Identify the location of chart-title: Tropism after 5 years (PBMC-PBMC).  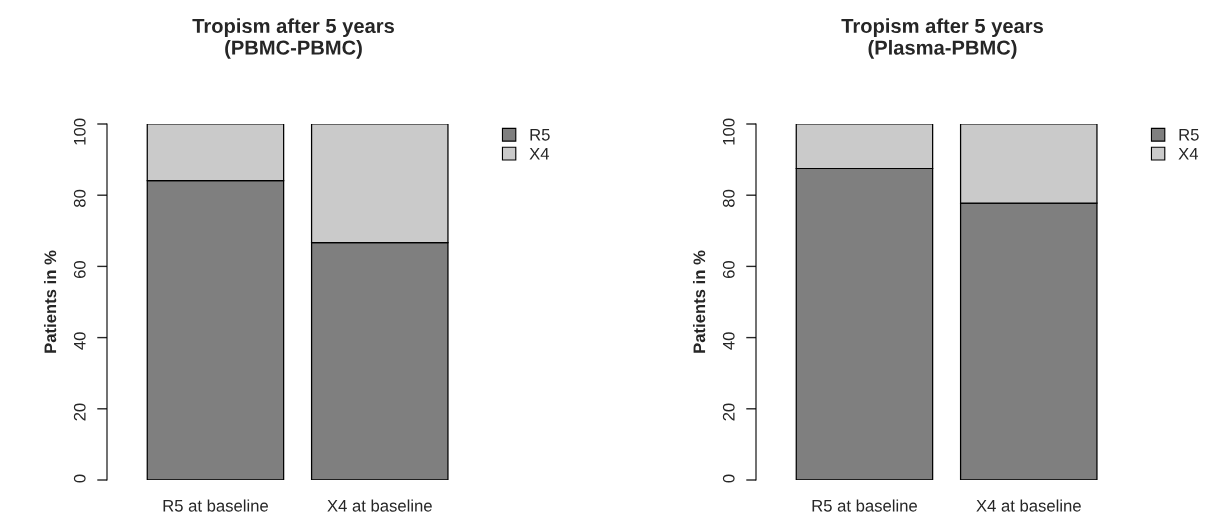
(293, 38).